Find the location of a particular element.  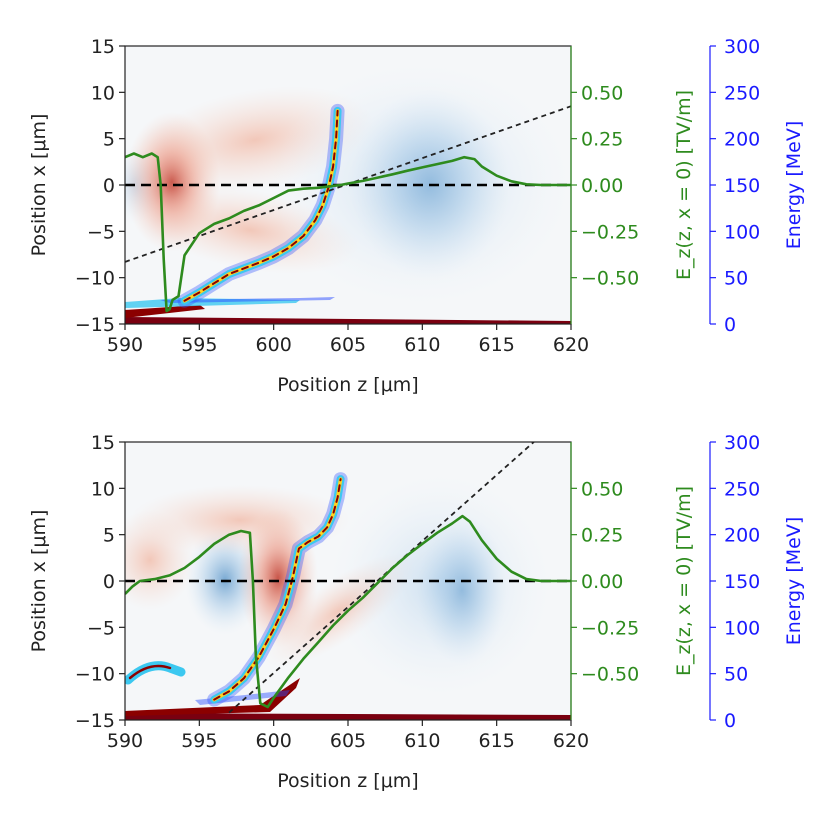

top-y2-axis-label: E_z(z, x = 0) [TV/m] is located at coordinates (684, 185).